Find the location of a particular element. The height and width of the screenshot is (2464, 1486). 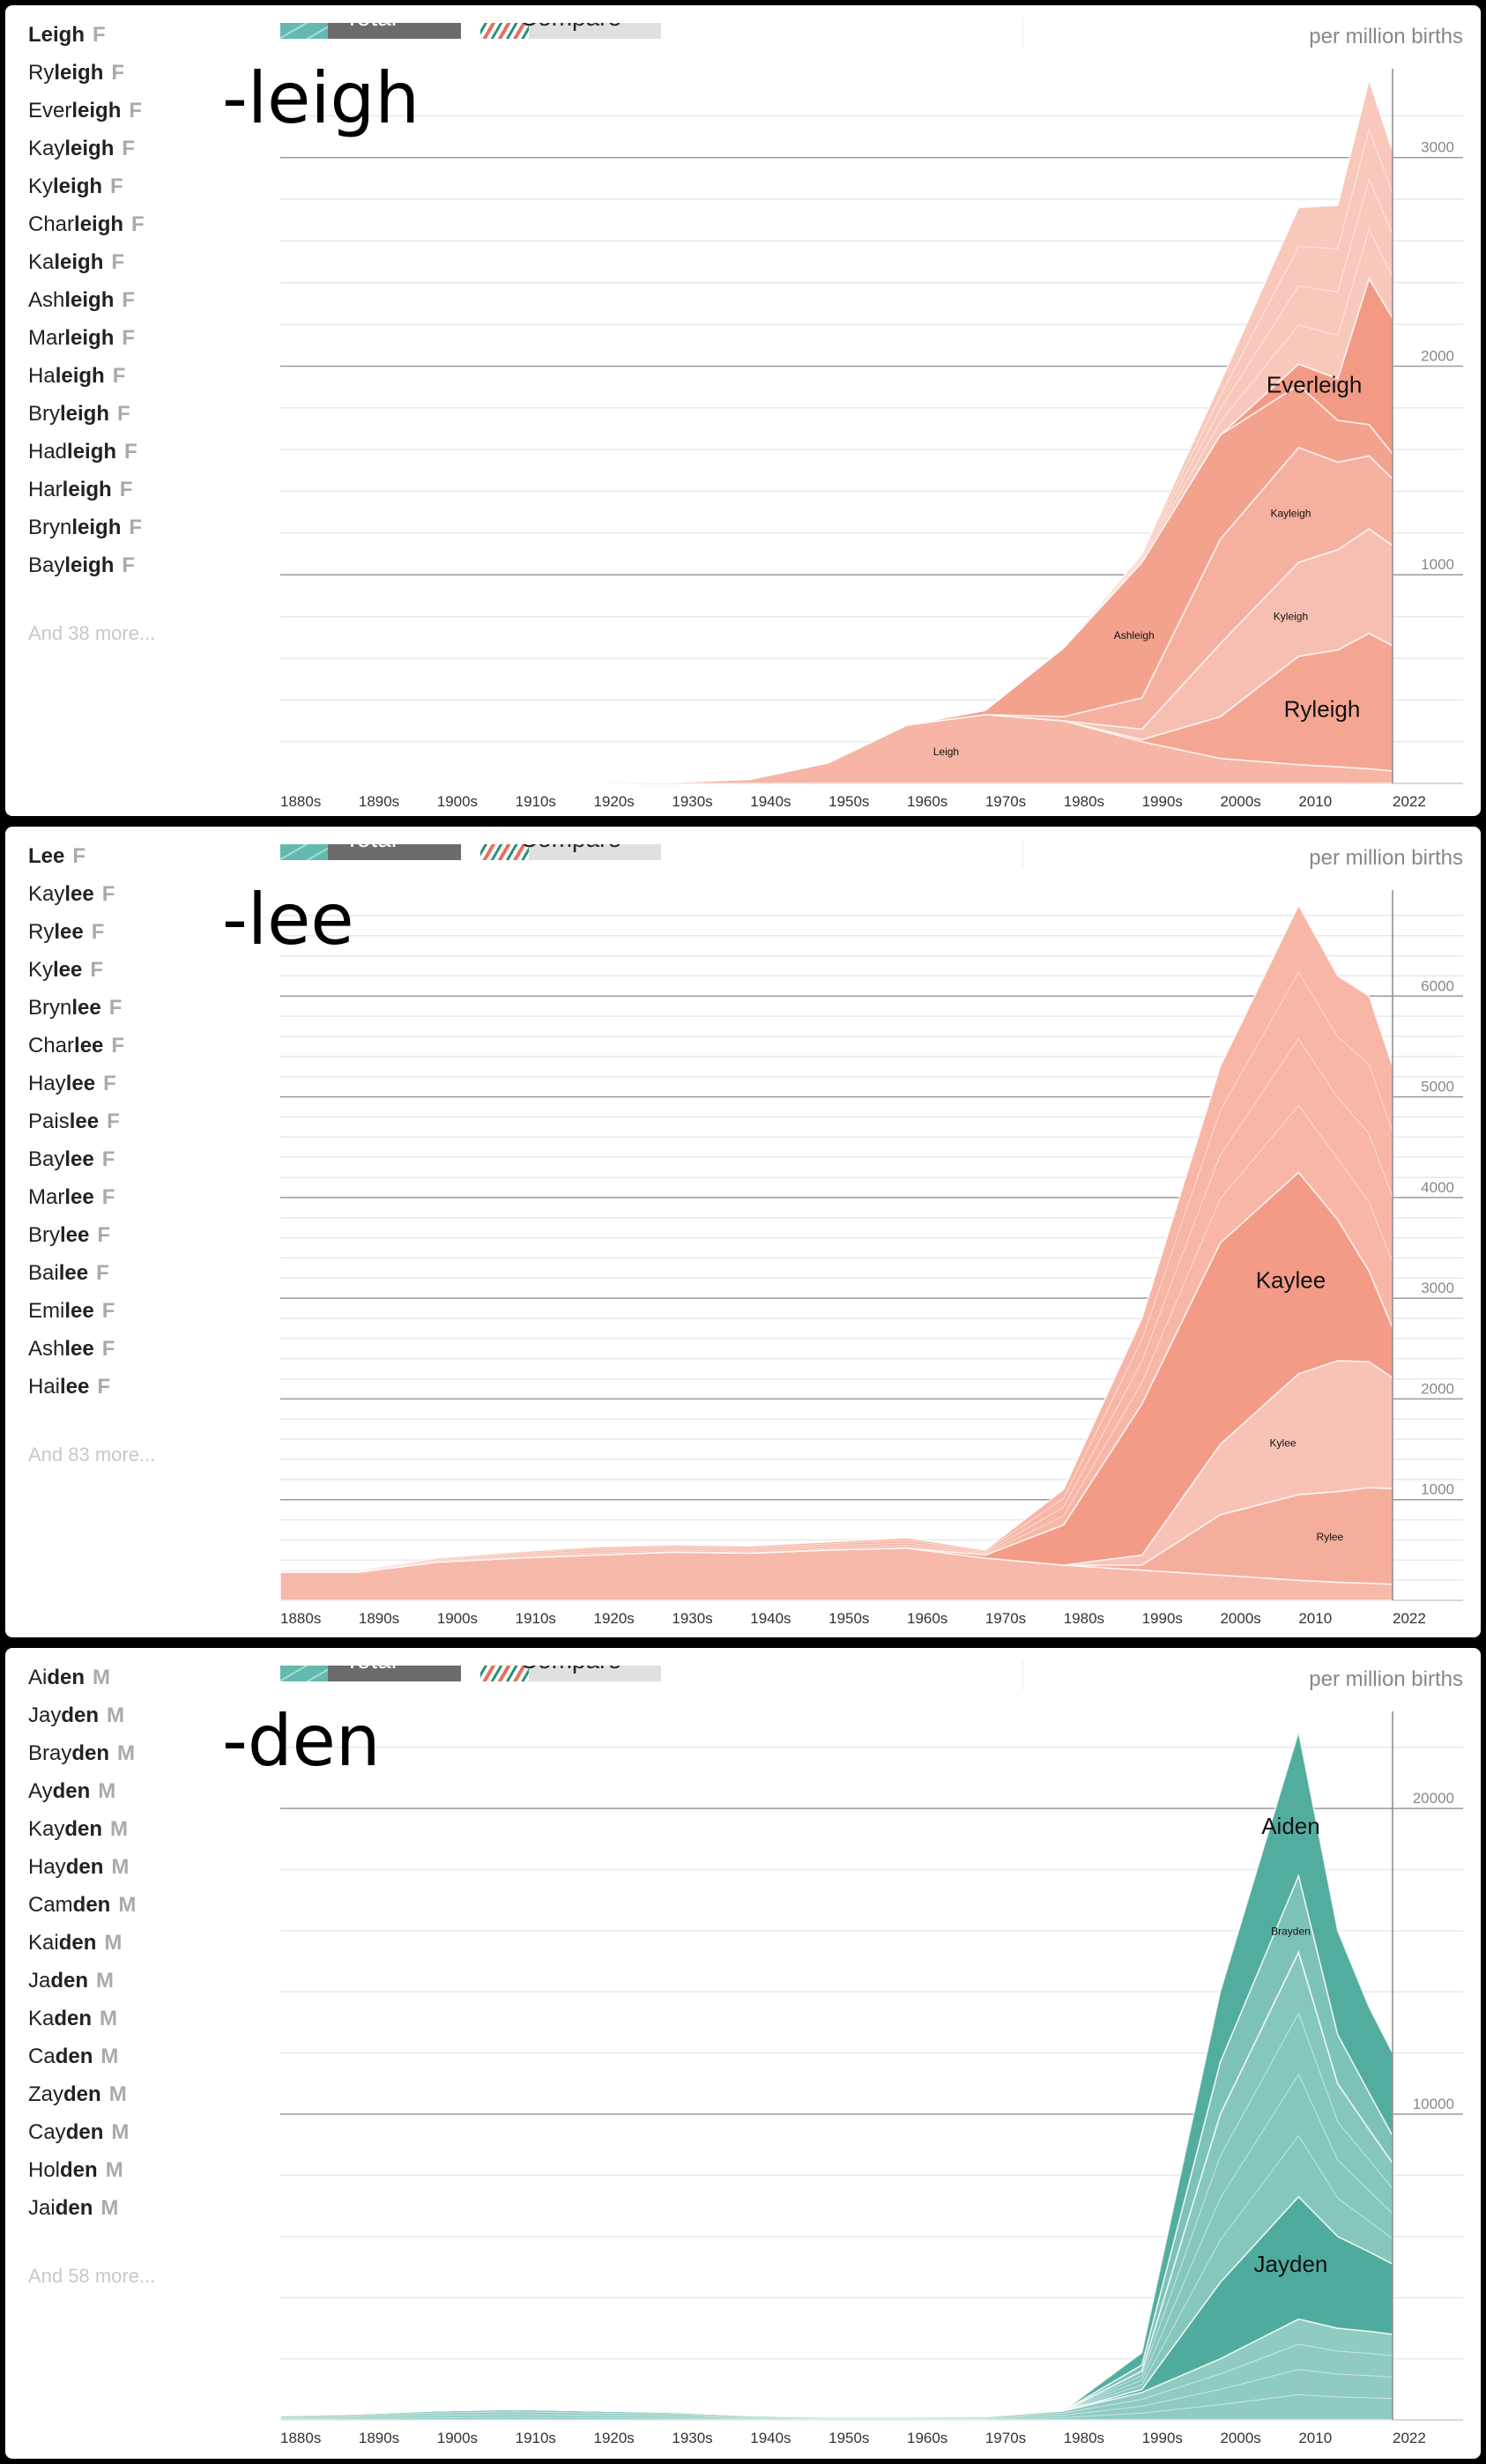

x-tick-label: 1910s is located at coordinates (536, 2438).